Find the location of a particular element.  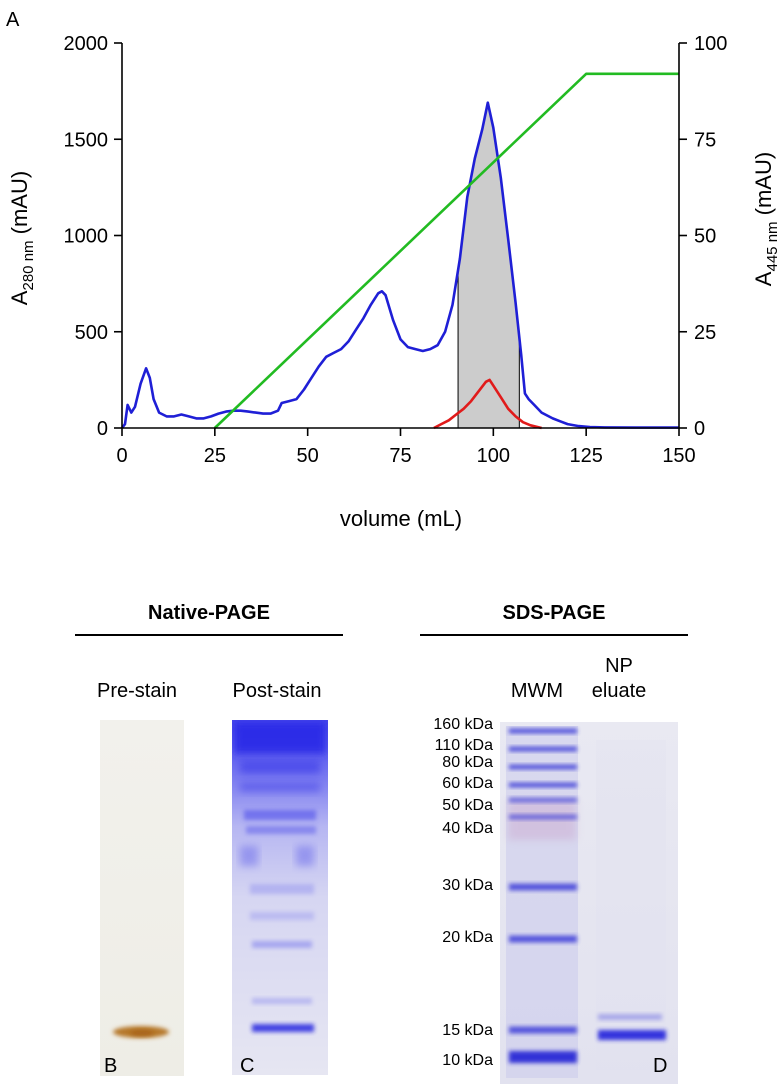

x-tick-label: 100 is located at coordinates (493, 456).